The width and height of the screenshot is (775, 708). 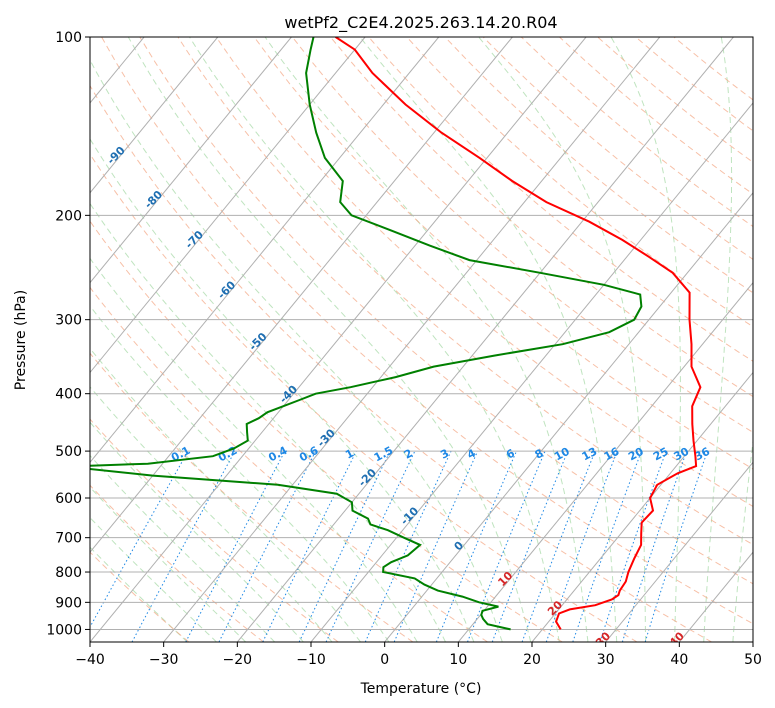 I want to click on x-tick-label: 20, so click(x=532, y=660).